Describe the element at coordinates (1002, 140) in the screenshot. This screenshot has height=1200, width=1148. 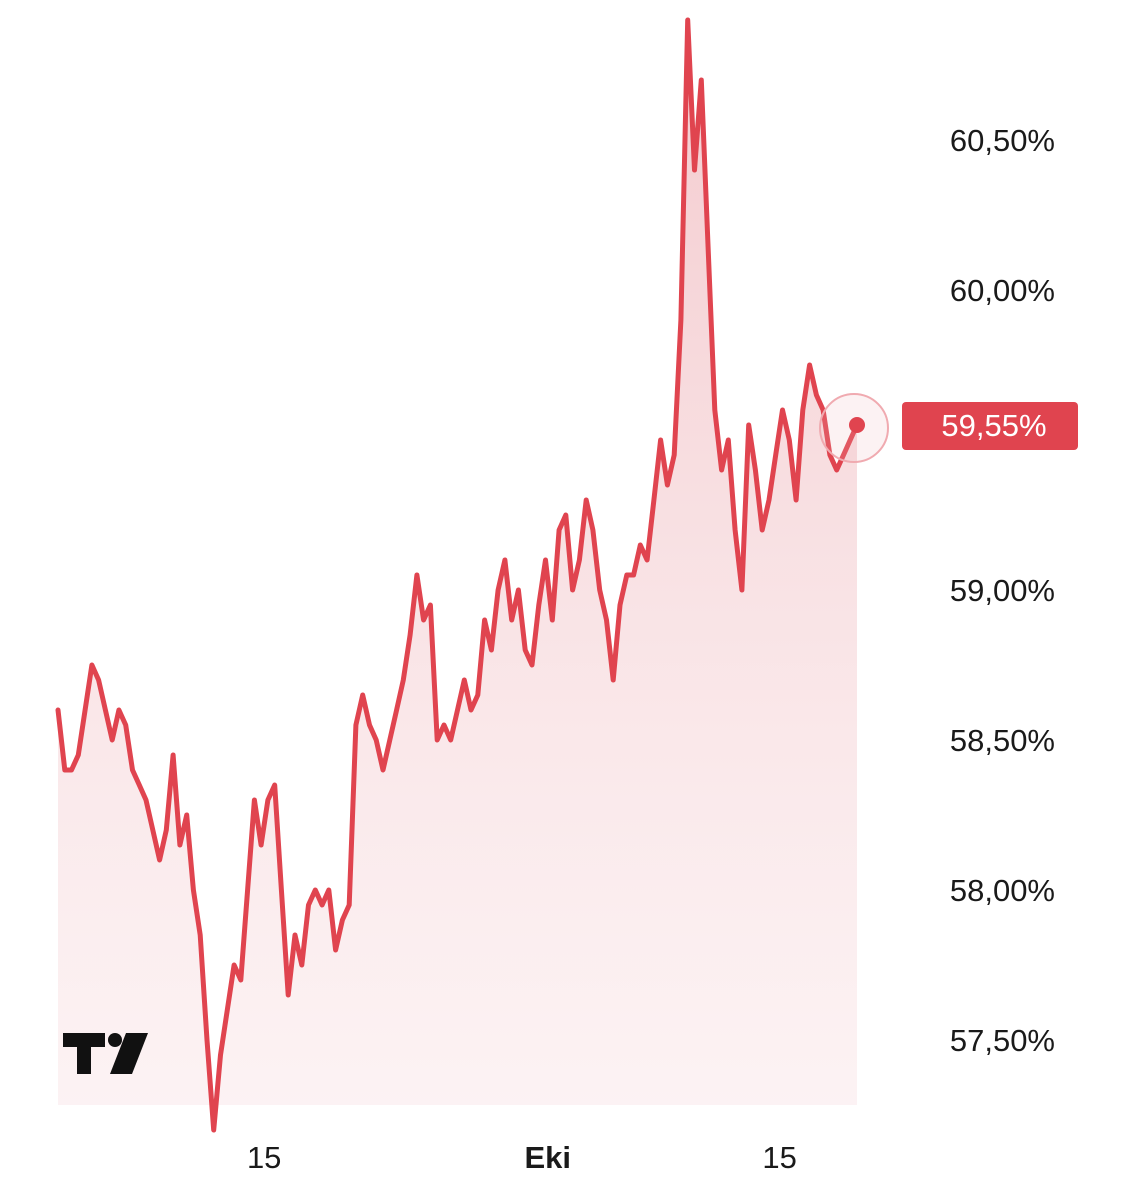
I see `y-tick-label: 60,50%` at that location.